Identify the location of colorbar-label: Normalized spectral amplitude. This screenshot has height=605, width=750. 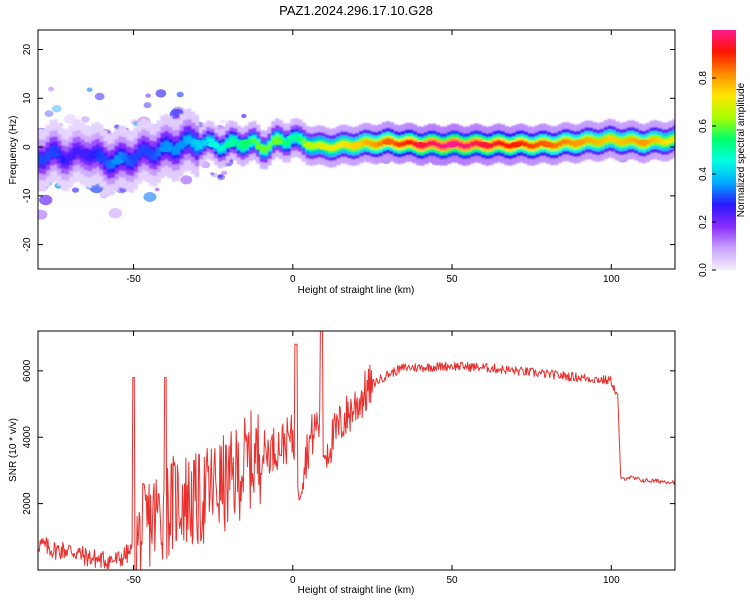
(741, 149).